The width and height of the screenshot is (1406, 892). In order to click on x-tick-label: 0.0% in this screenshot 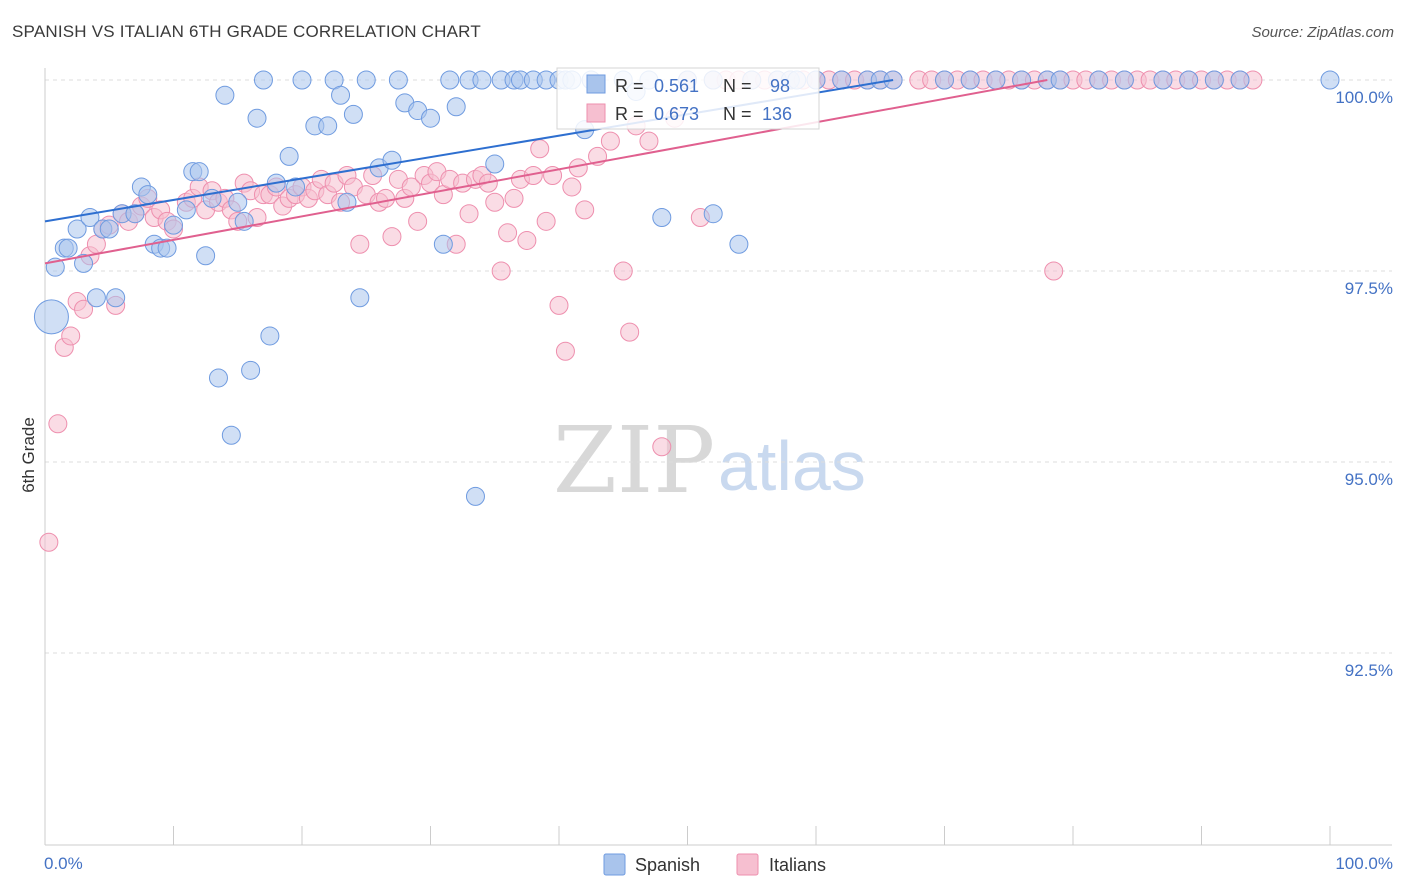, I will do `click(63, 863)`.